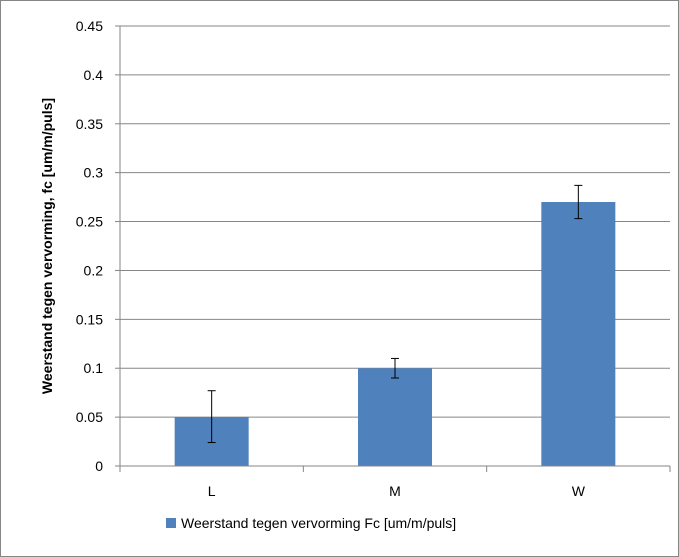 The width and height of the screenshot is (679, 557). I want to click on y-tick-labels: 0 0.05 0.1 0.15 0.2 0.25 0.3 0.35 0.4 0.45, so click(89, 246).